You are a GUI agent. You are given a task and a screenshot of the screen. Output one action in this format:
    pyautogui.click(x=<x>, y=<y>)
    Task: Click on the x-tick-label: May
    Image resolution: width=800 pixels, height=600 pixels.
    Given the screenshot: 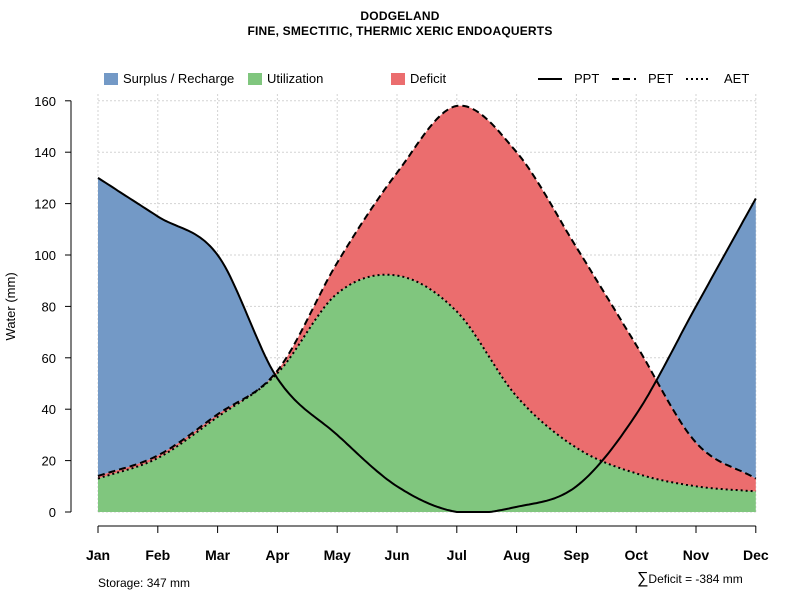 What is the action you would take?
    pyautogui.click(x=337, y=555)
    